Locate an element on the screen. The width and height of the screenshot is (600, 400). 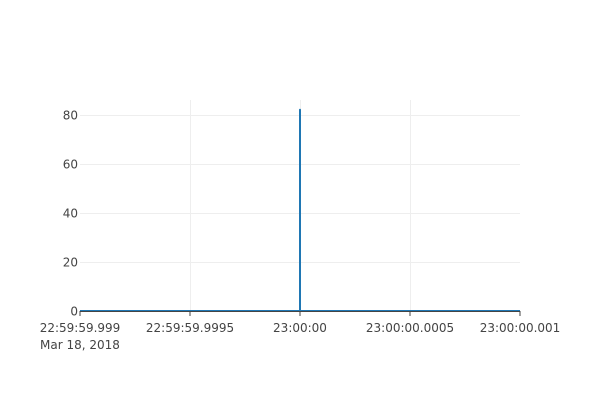
x-tick-label: 23:00:00.001 is located at coordinates (520, 328).